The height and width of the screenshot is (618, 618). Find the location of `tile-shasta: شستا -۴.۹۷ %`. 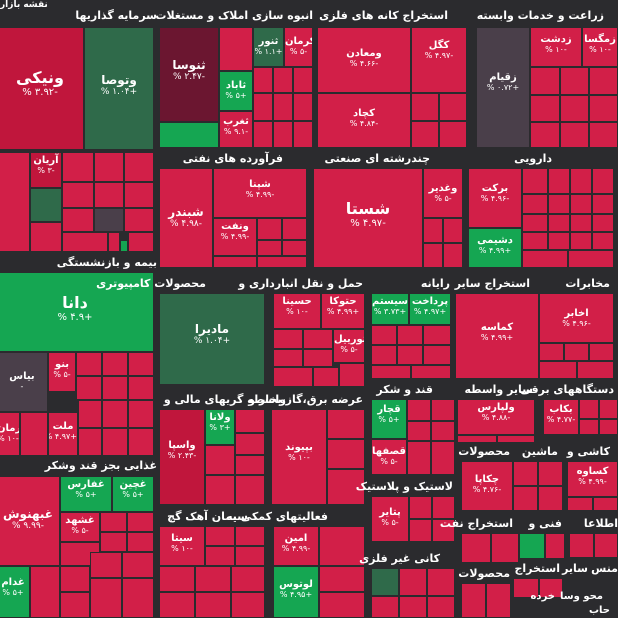

tile-shasta: شستا -۴.۹۷ % is located at coordinates (368, 218).